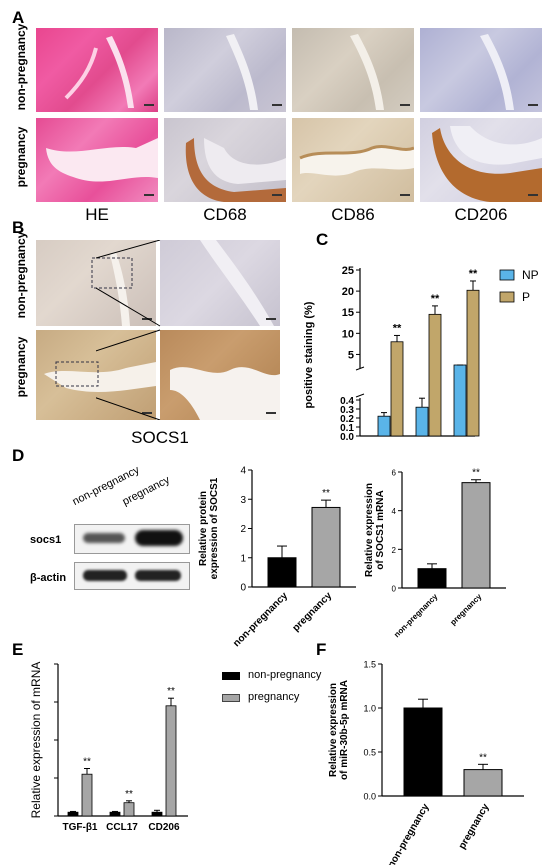 This screenshot has height=868, width=550. What do you see at coordinates (203, 528) in the screenshot?
I see `chartDp-y-axis-label: Relative protein` at bounding box center [203, 528].